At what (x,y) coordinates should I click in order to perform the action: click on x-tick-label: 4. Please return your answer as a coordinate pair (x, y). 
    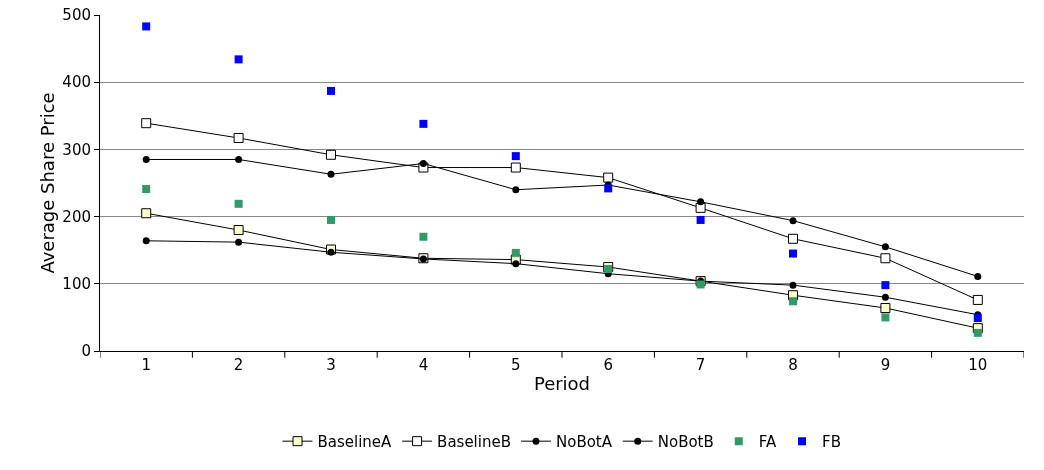
    Looking at the image, I should click on (423, 365).